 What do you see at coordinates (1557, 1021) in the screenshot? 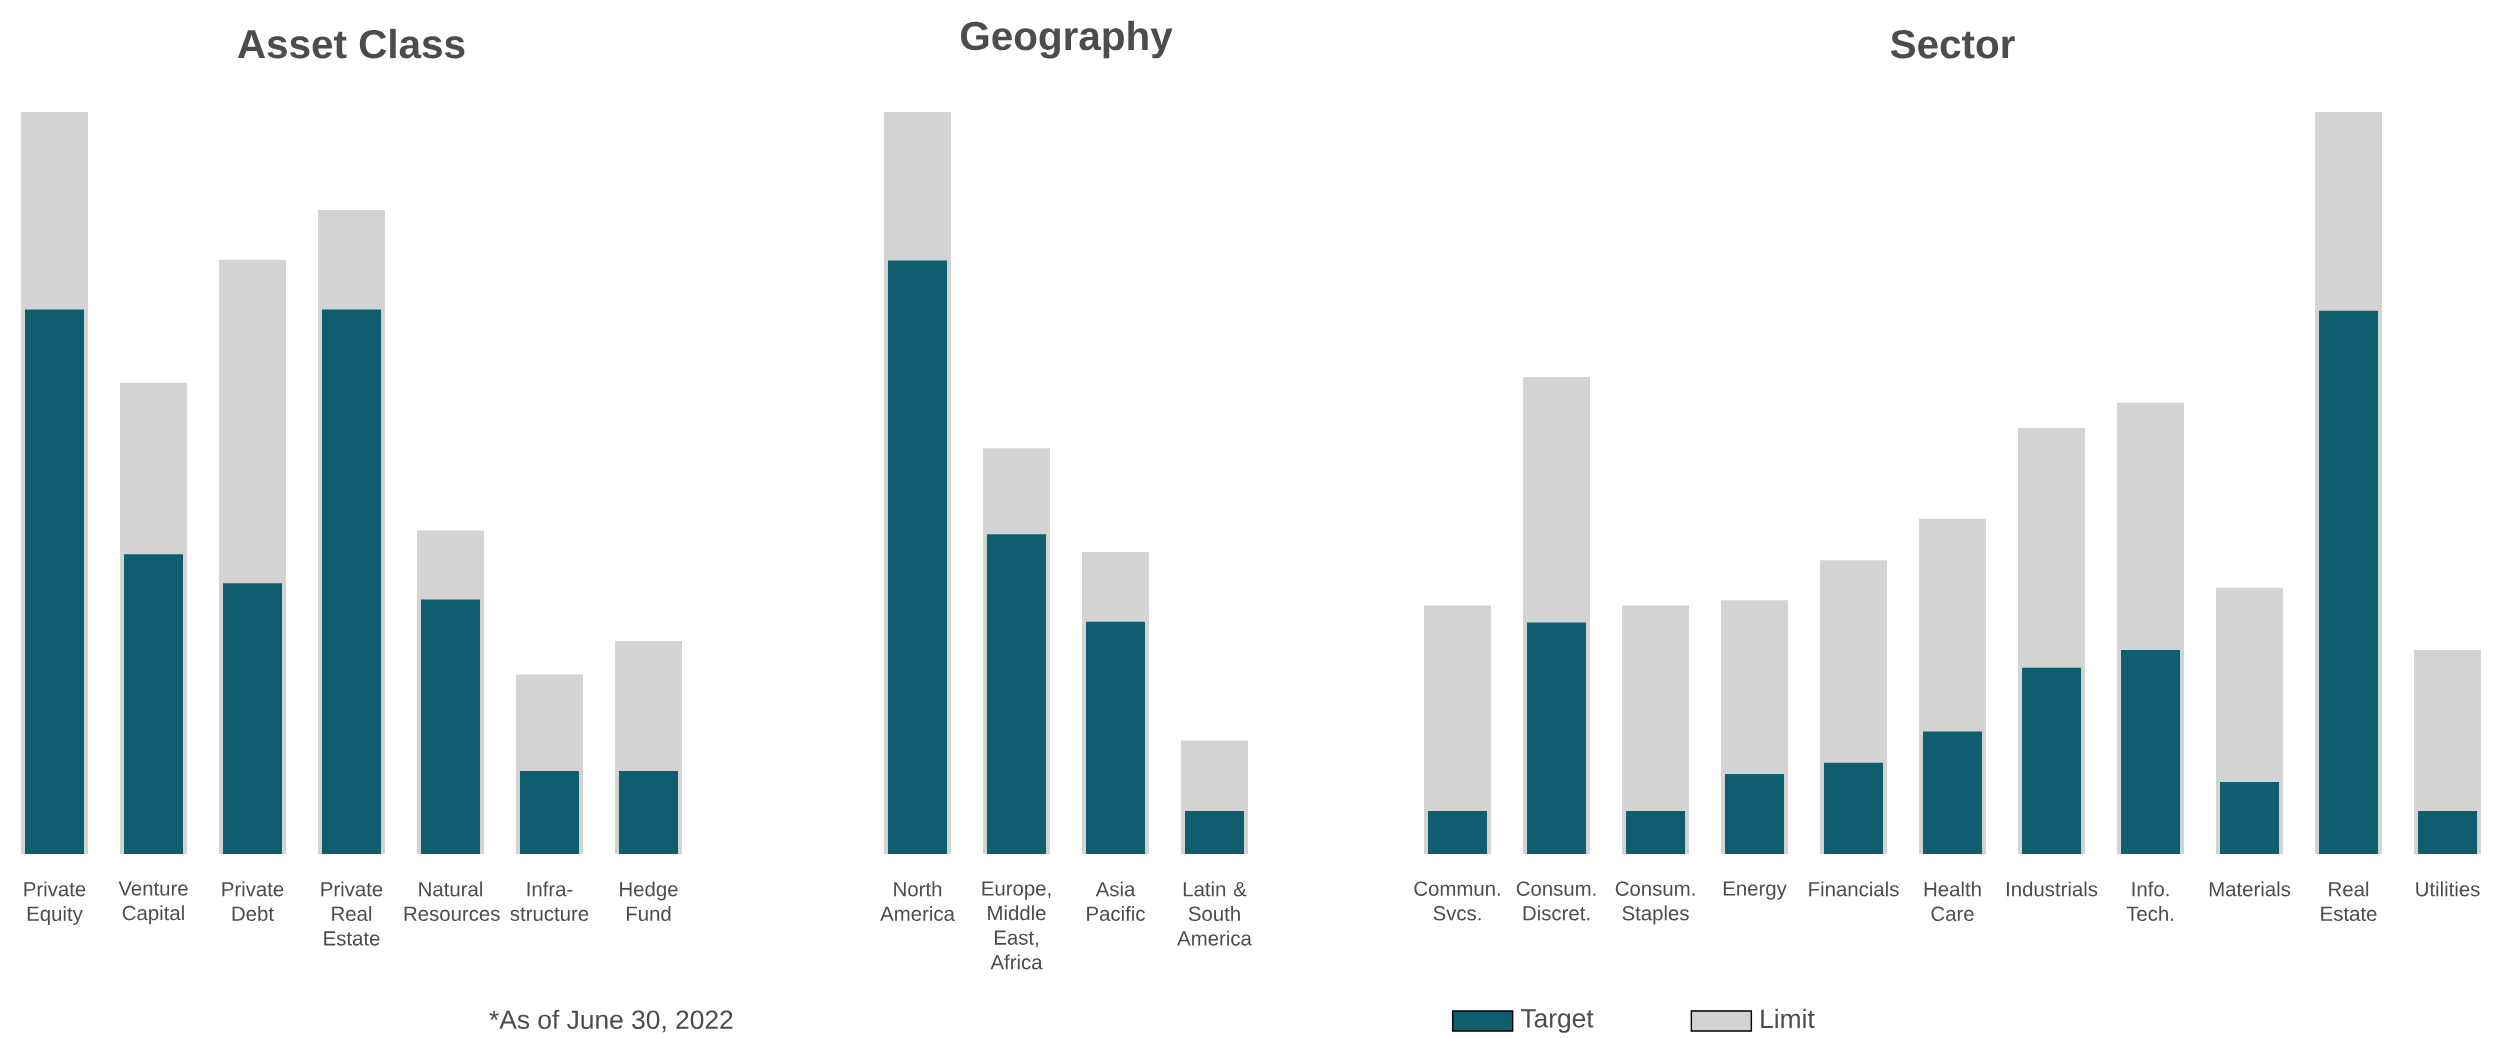
I see `legend-label: Target` at bounding box center [1557, 1021].